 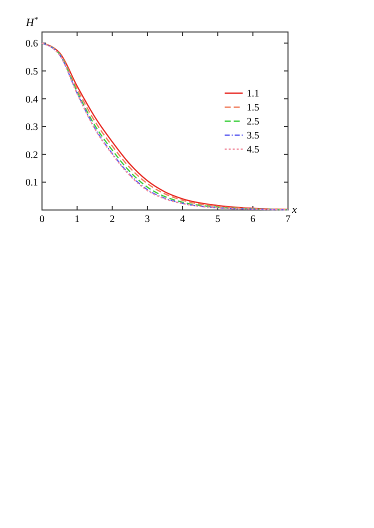 I want to click on x-tick-label: 1, so click(x=77, y=219).